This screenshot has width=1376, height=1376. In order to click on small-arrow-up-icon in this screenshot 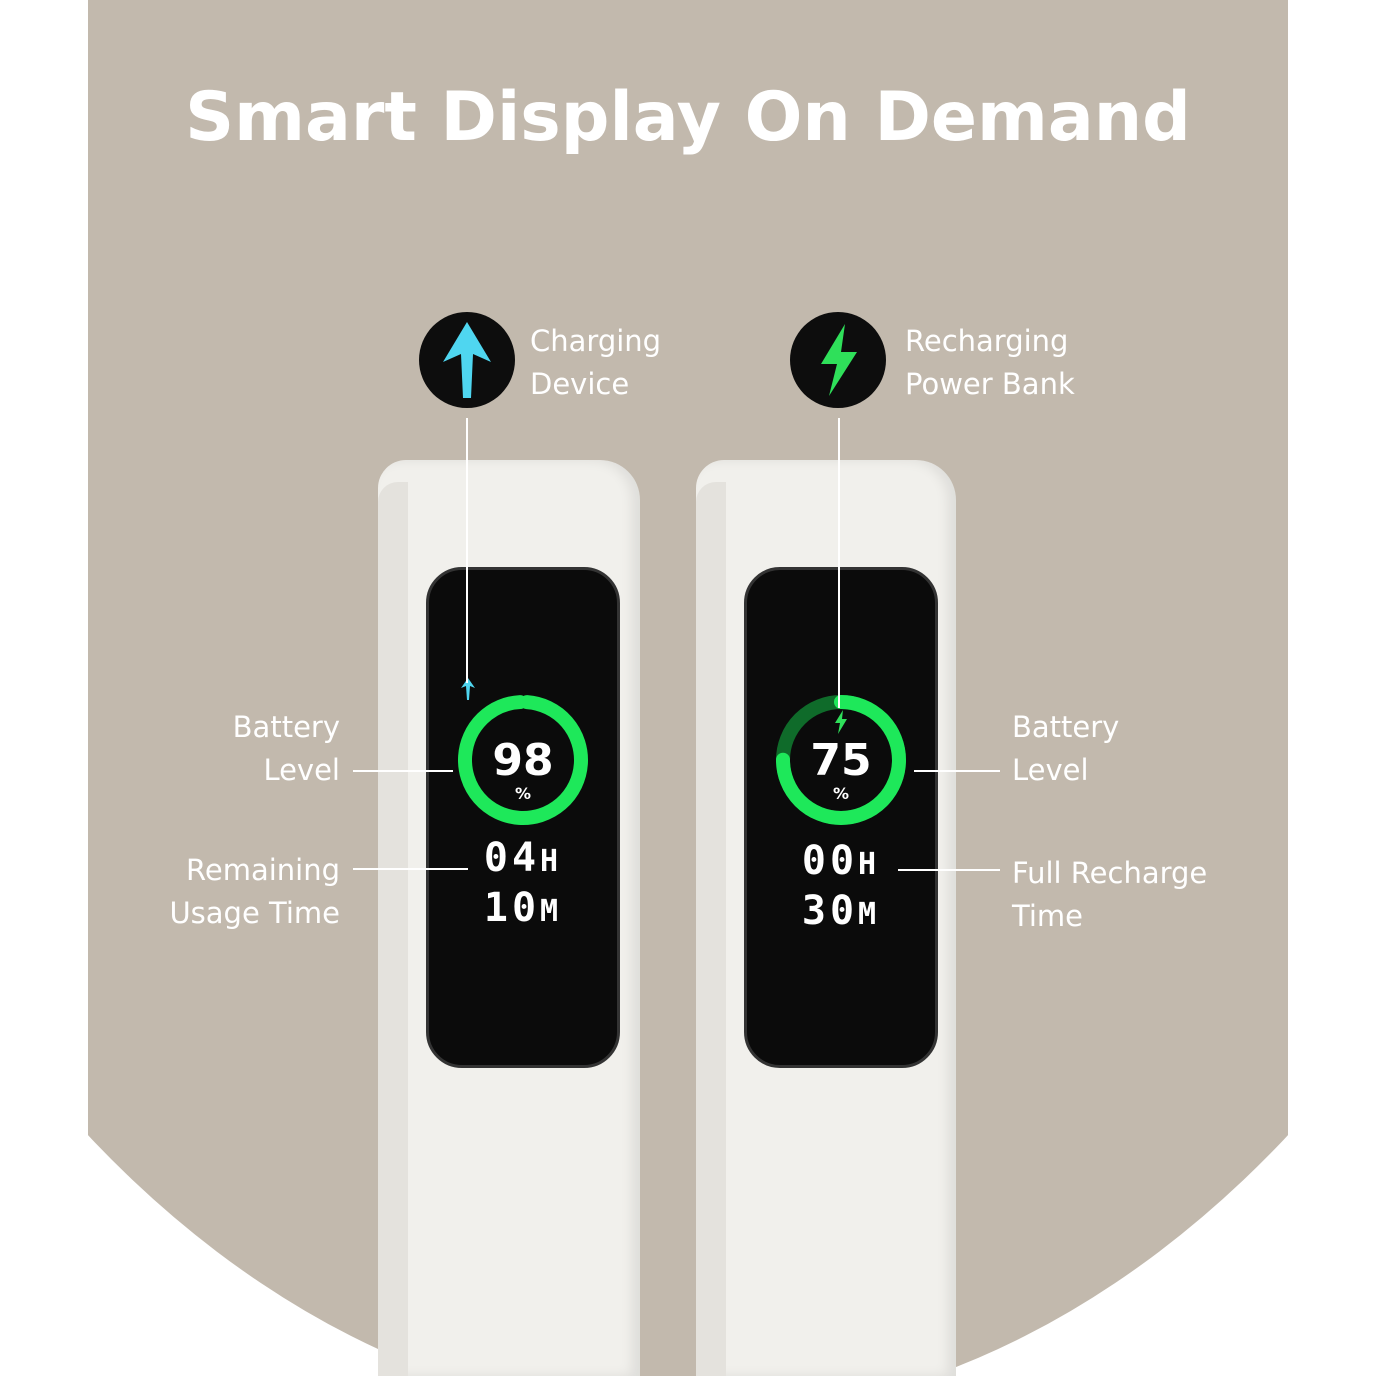, I will do `click(468, 689)`.